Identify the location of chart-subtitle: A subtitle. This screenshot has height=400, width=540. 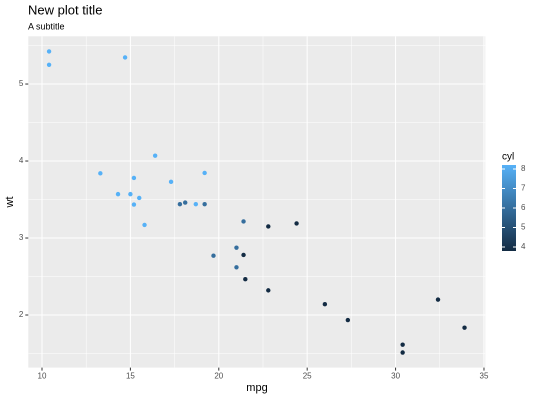
(46, 26).